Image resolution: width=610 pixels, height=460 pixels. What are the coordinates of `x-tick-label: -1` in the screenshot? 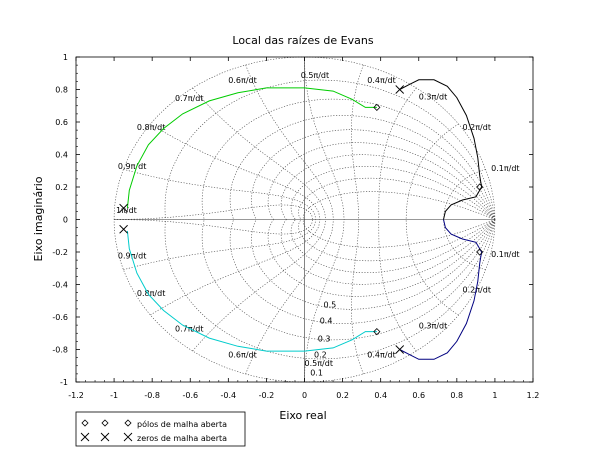 It's located at (114, 395).